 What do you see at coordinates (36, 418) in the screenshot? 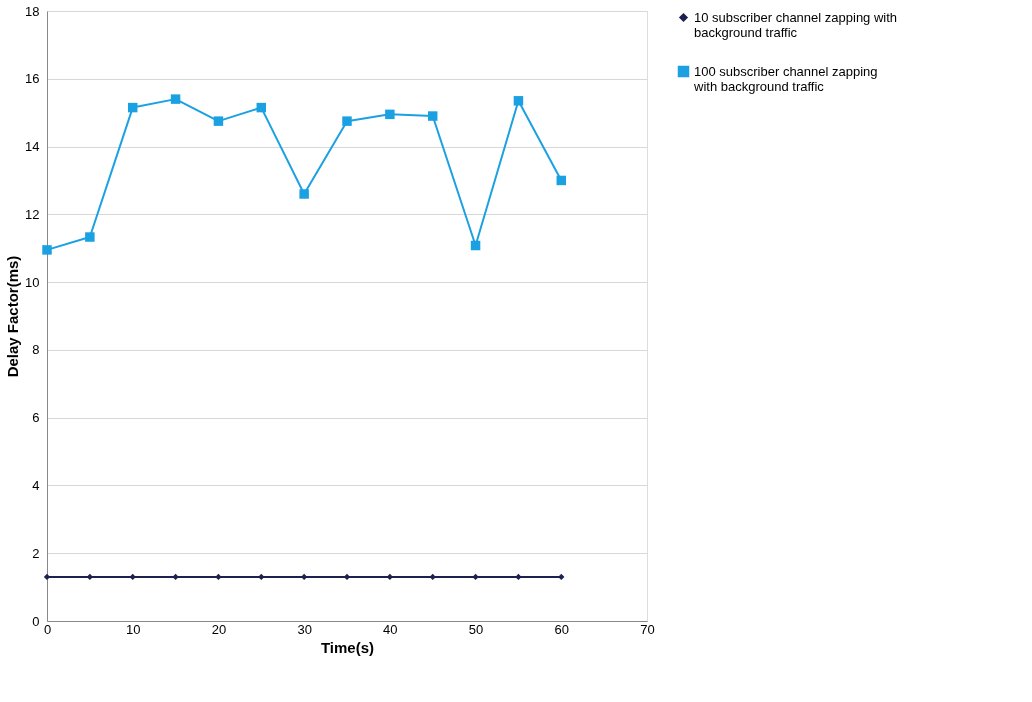
I see `y-tick-label: 6` at bounding box center [36, 418].